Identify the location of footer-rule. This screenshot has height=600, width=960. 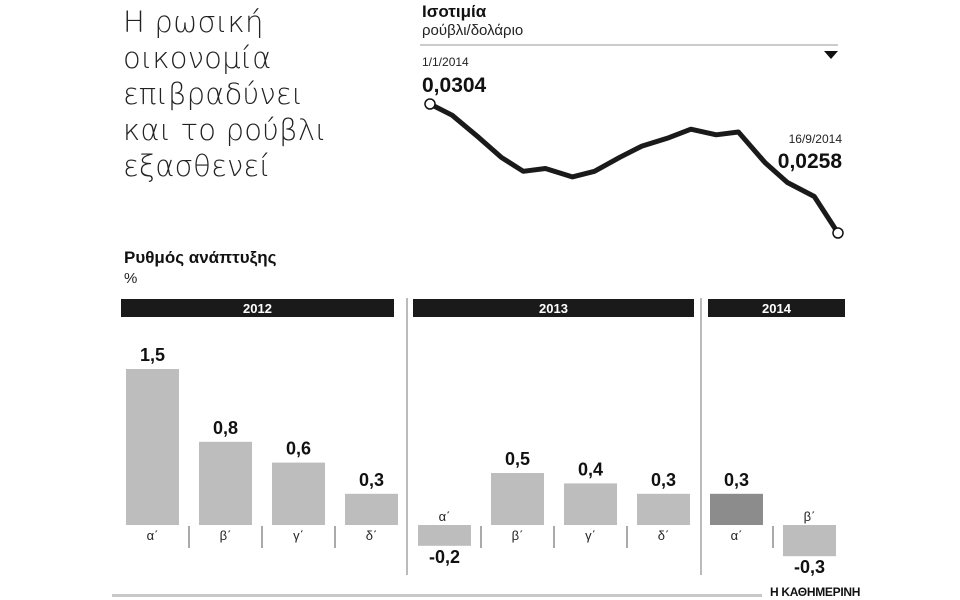
(437, 595).